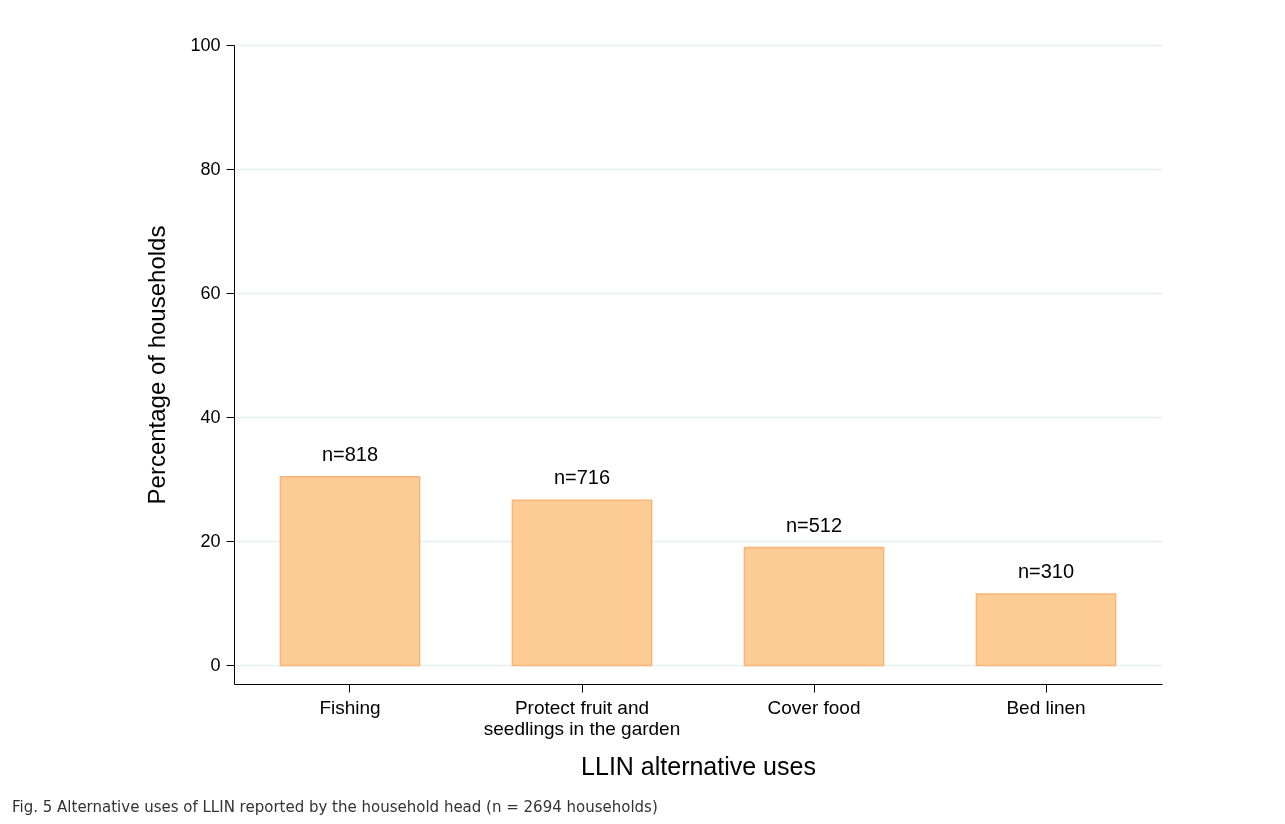 Image resolution: width=1285 pixels, height=824 pixels. Describe the element at coordinates (215, 664) in the screenshot. I see `y-tick-label: 0` at that location.